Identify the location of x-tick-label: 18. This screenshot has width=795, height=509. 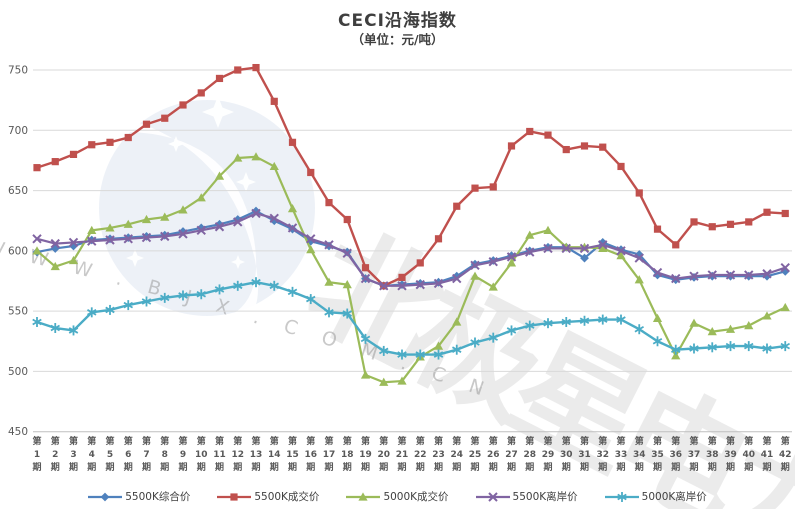
(347, 455).